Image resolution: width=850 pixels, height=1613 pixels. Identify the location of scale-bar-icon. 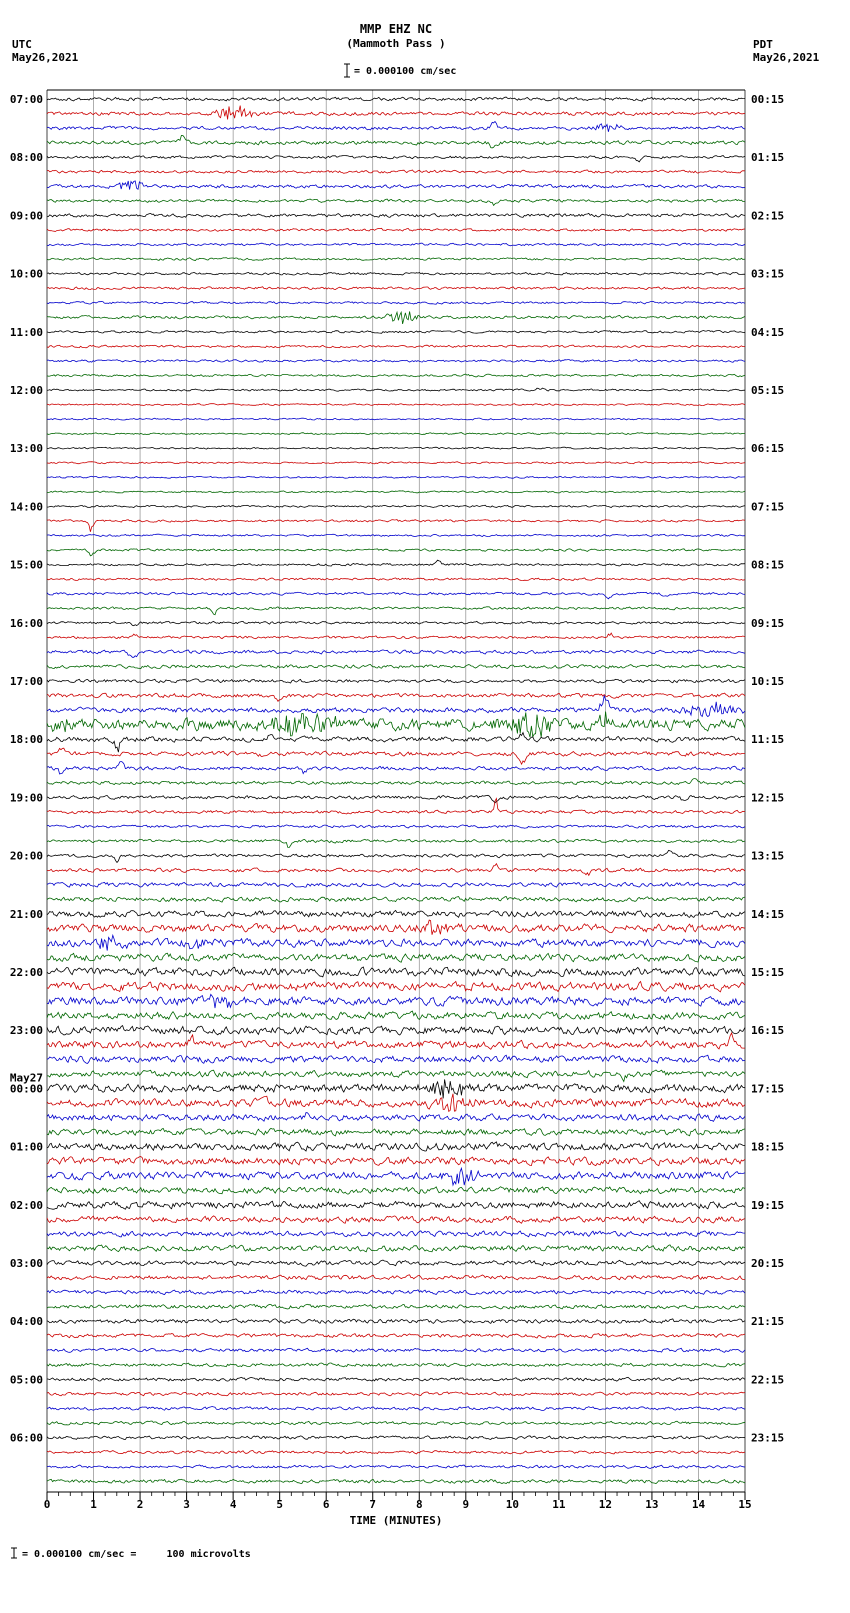
(347, 70).